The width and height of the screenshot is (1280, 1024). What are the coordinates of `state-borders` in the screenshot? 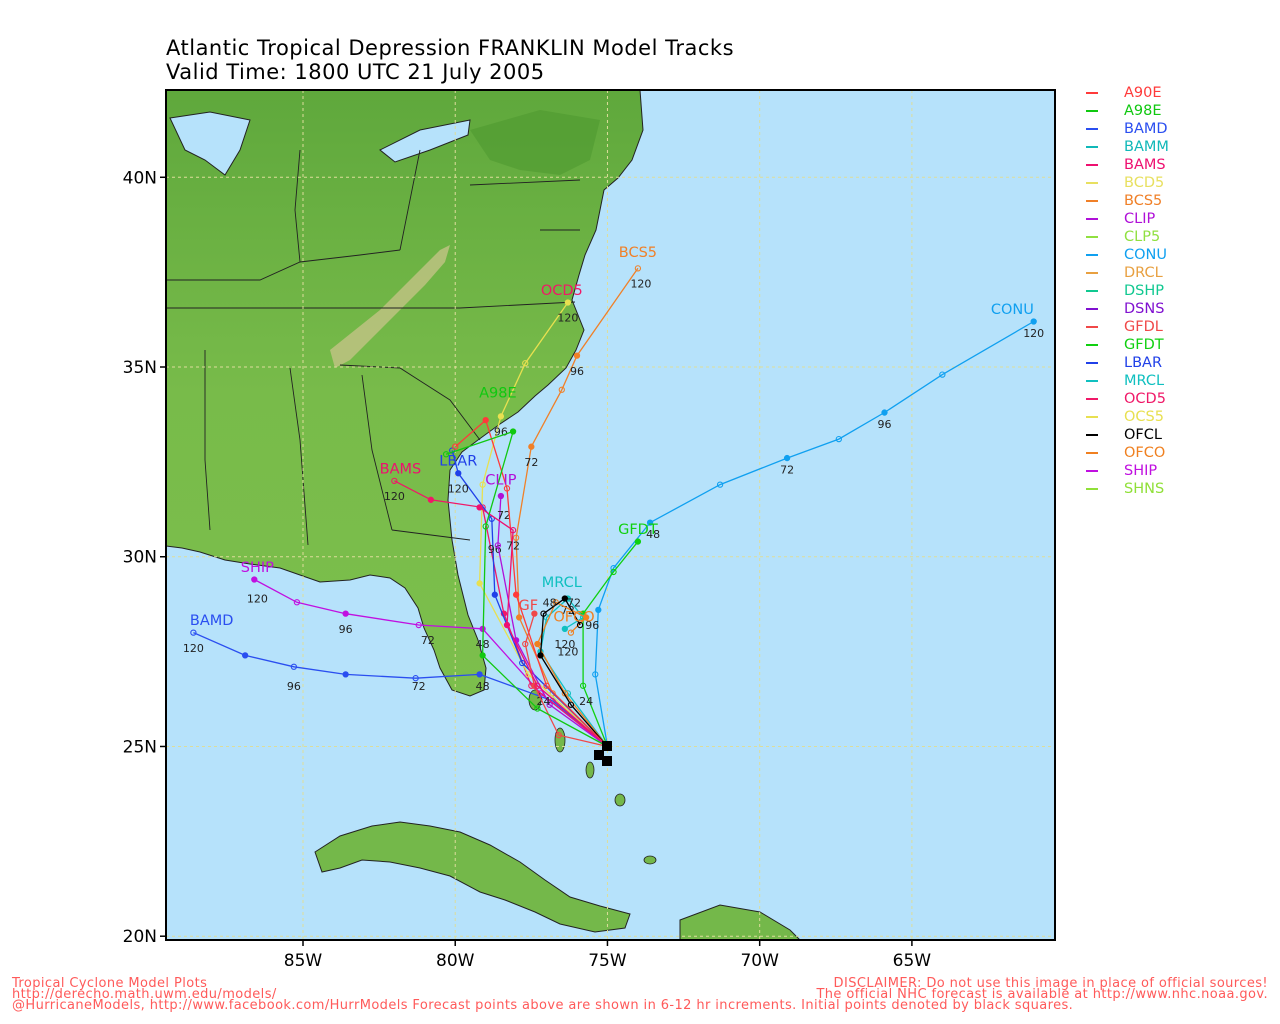 It's located at (373, 347).